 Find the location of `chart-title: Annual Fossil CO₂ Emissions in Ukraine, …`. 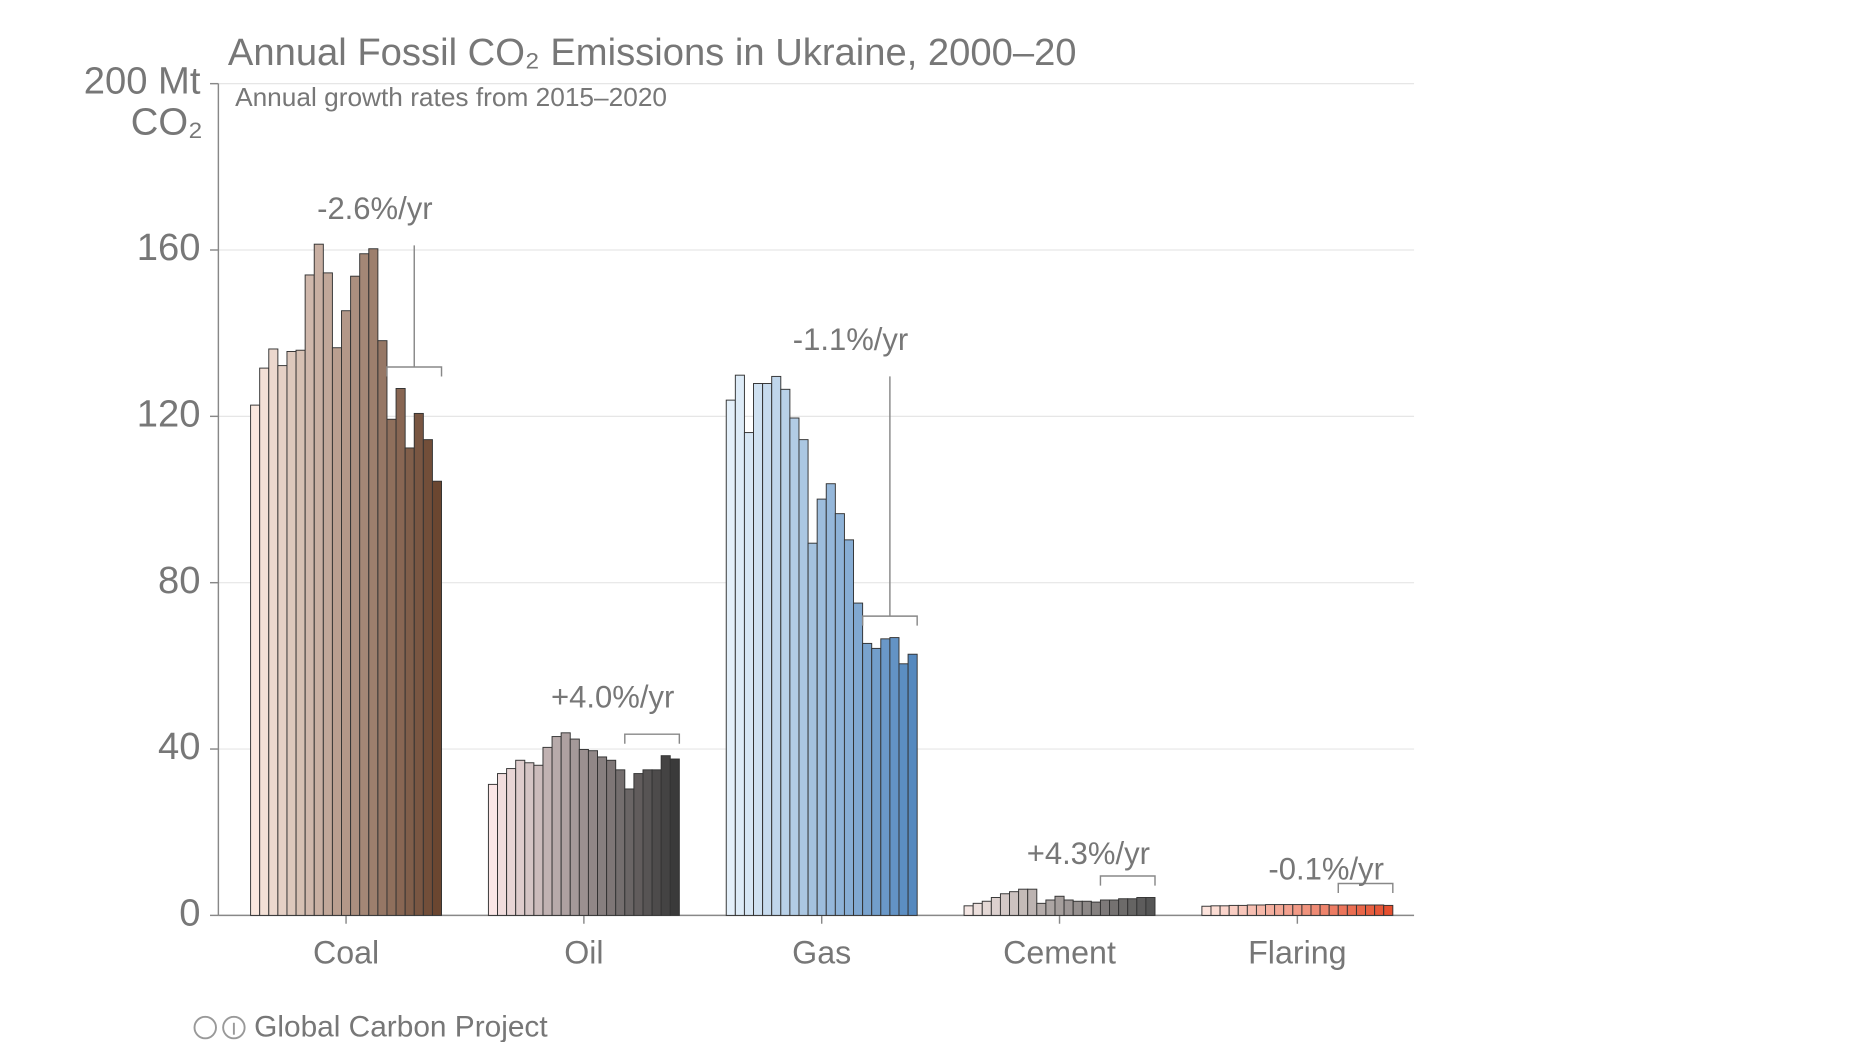

chart-title: Annual Fossil CO₂ Emissions in Ukraine, … is located at coordinates (652, 52).